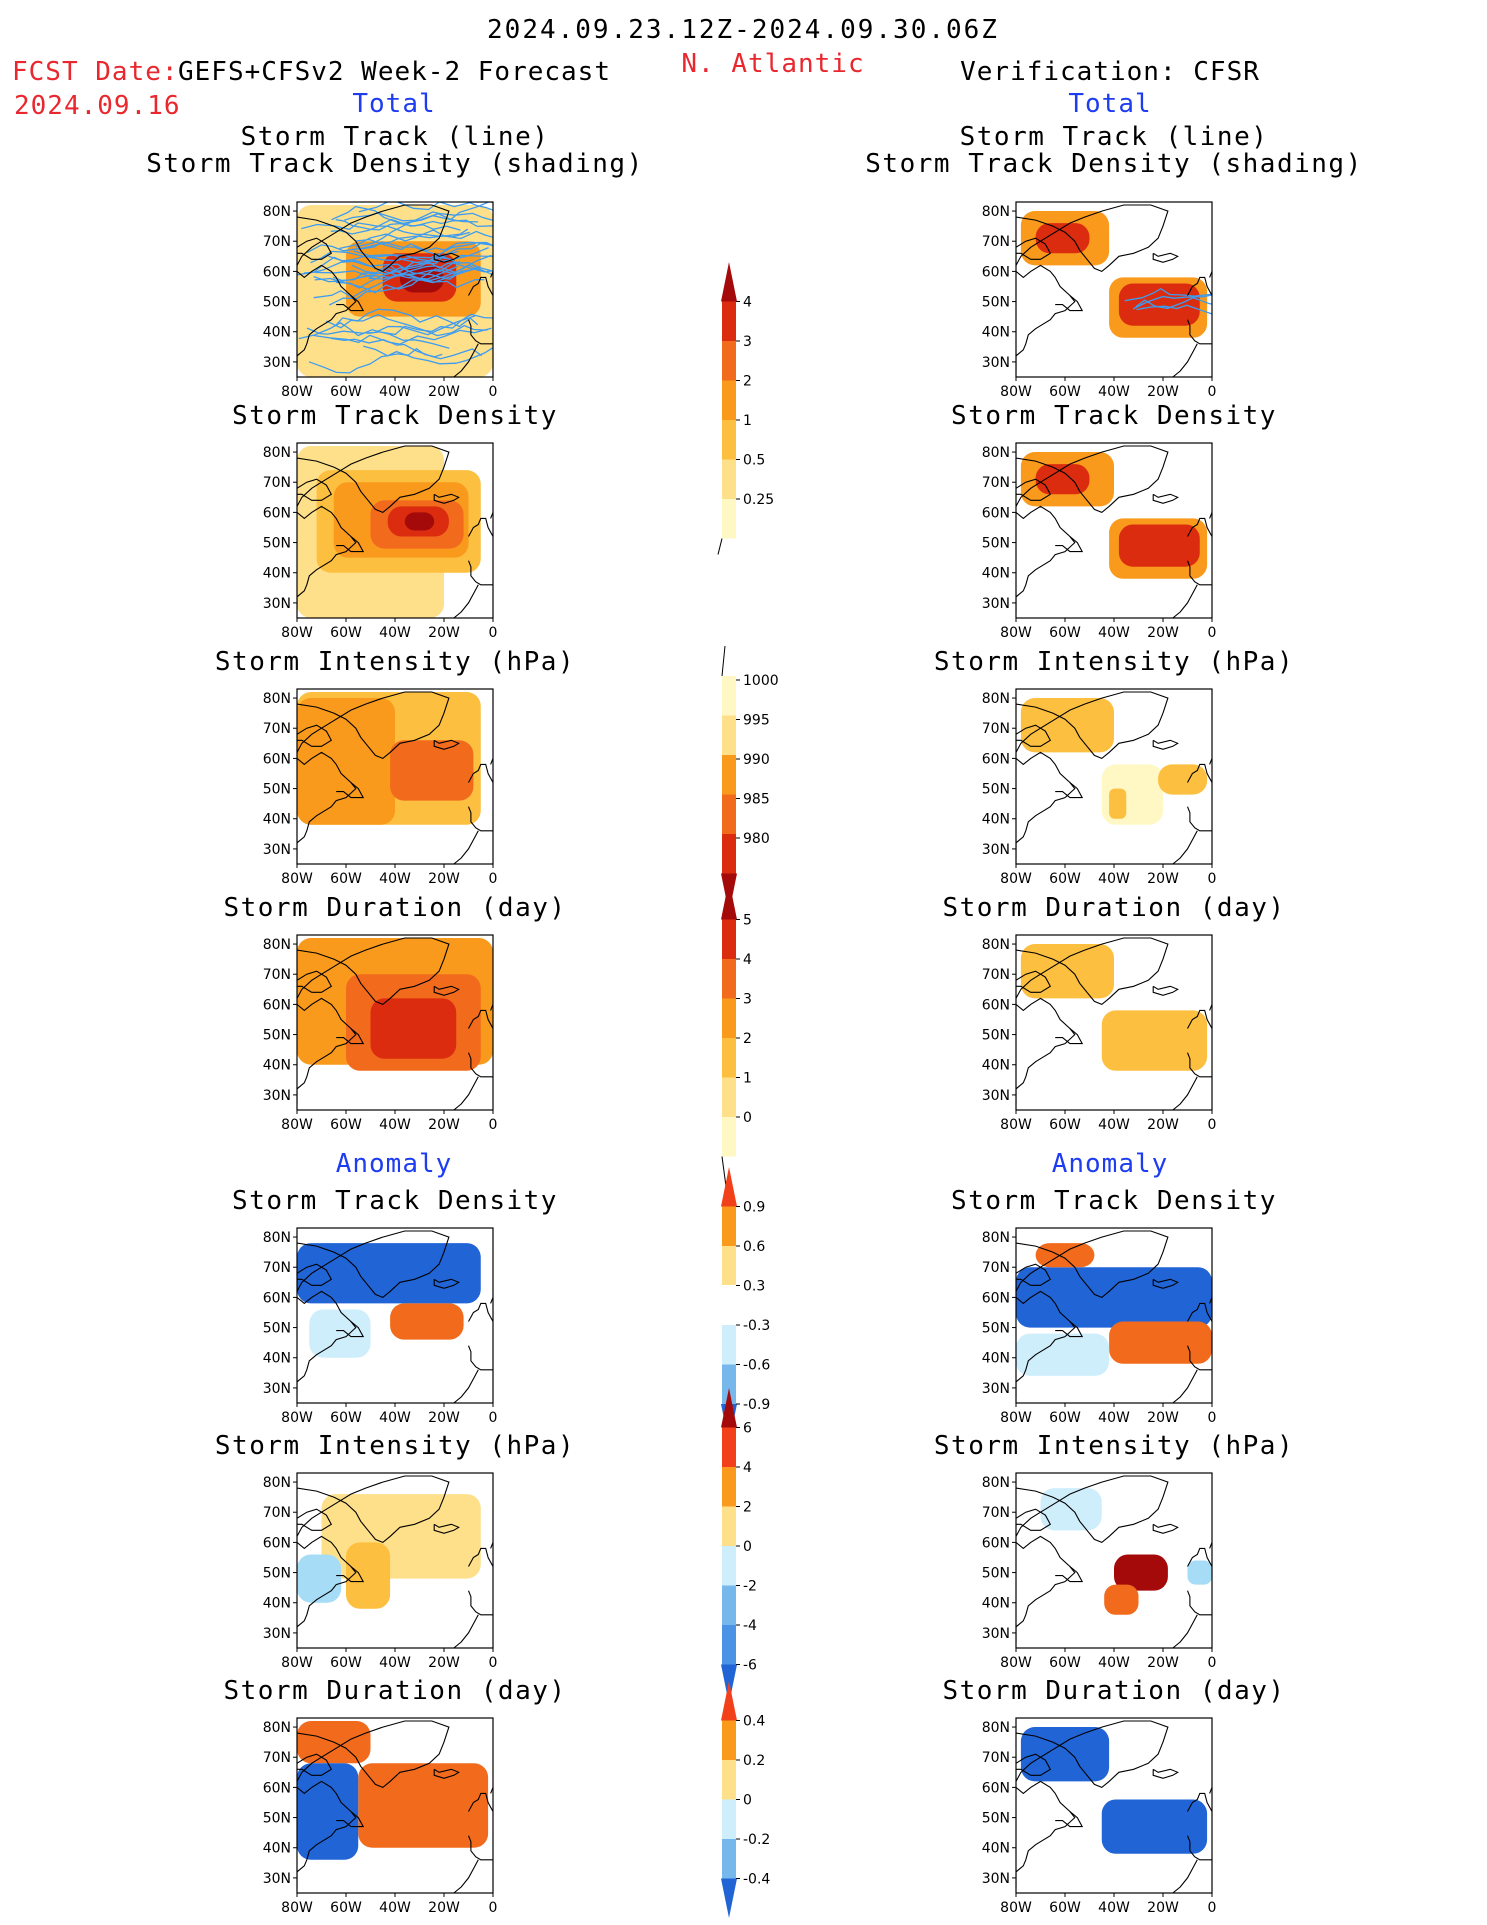 This screenshot has height=1925, width=1487. What do you see at coordinates (754, 1247) in the screenshot?
I see `colorbar-label: 0.6` at bounding box center [754, 1247].